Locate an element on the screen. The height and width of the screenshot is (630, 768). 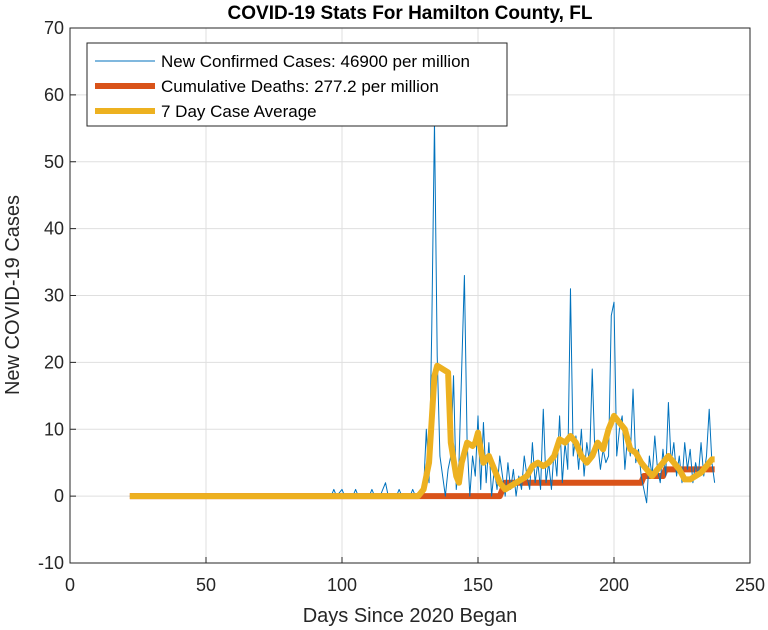
x-tick-label: 0 is located at coordinates (70, 585).